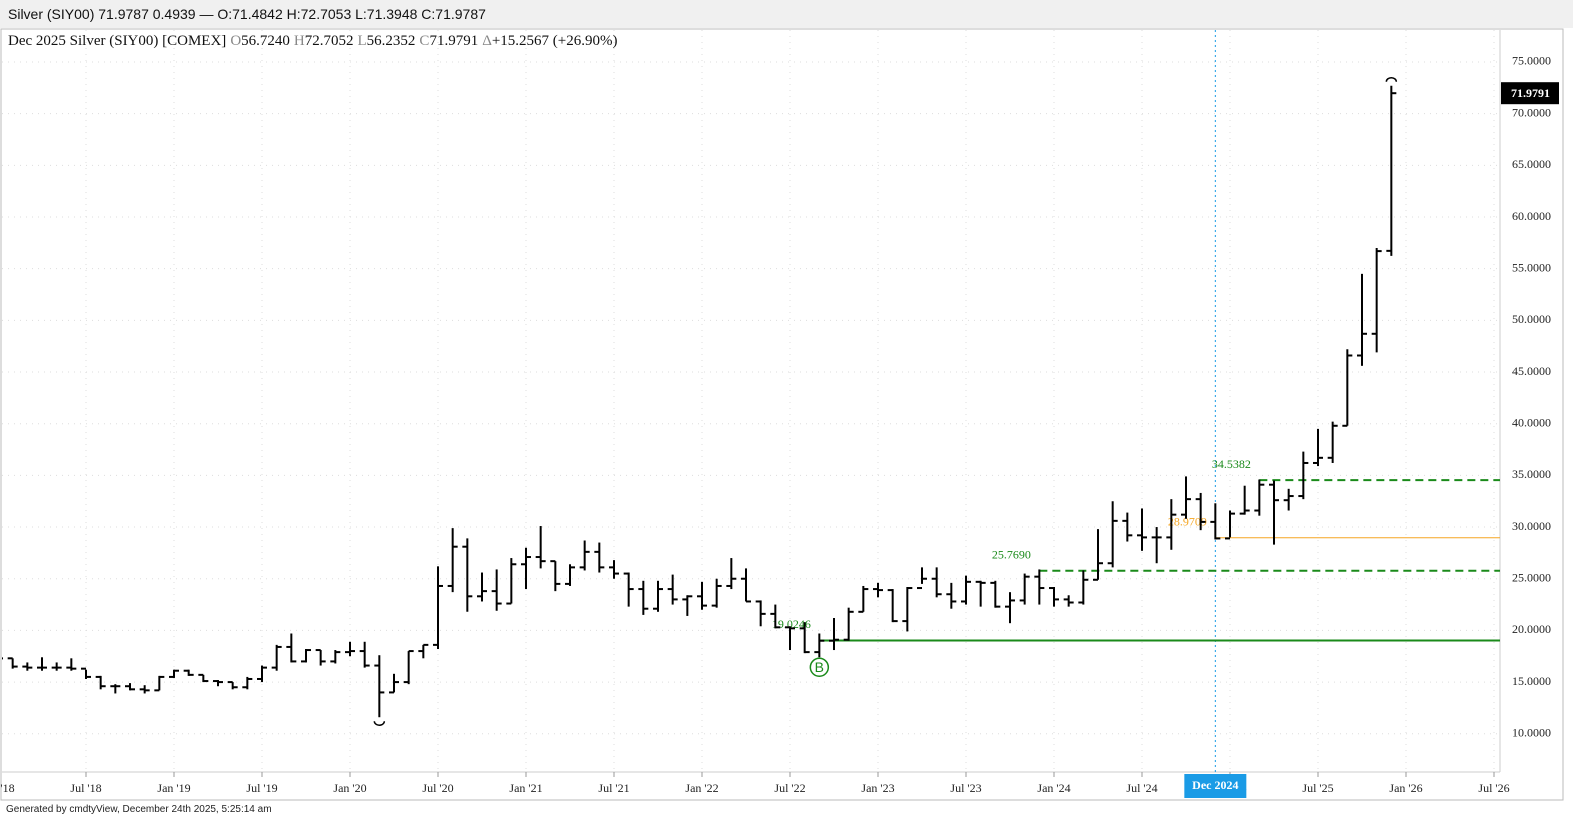 The width and height of the screenshot is (1573, 825). What do you see at coordinates (487, 41) in the screenshot?
I see `legend-item: Δ` at bounding box center [487, 41].